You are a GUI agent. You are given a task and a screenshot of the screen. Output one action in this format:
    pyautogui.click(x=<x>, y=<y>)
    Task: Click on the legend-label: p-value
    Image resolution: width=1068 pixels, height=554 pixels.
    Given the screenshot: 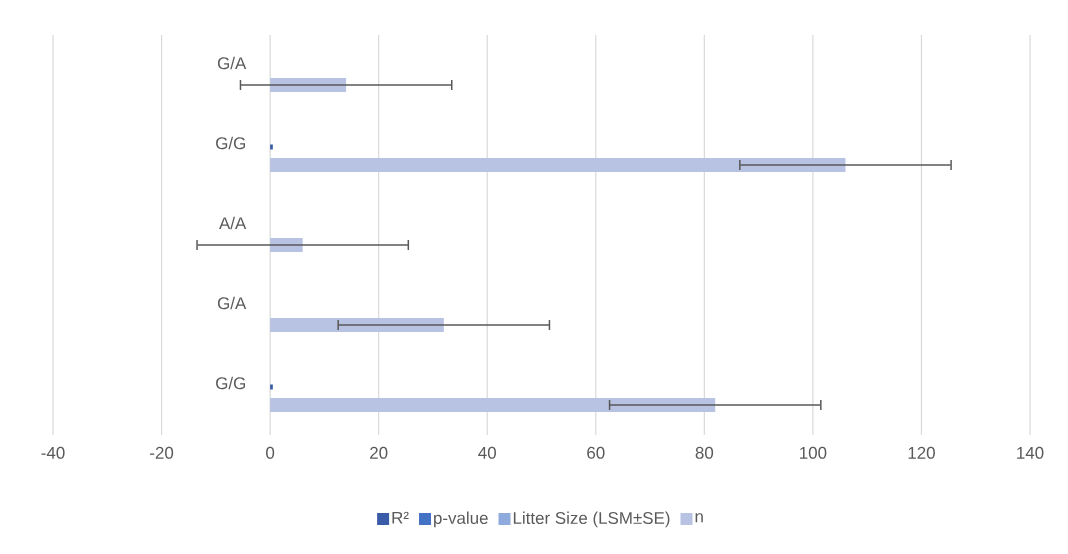 What is the action you would take?
    pyautogui.click(x=461, y=519)
    